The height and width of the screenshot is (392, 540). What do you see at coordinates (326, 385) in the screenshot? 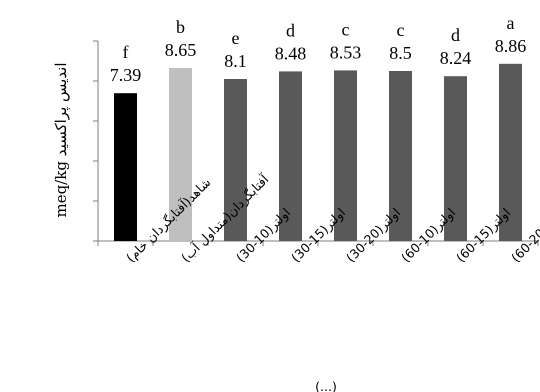
I see `bottom-partial-text: (...)` at bounding box center [326, 385].